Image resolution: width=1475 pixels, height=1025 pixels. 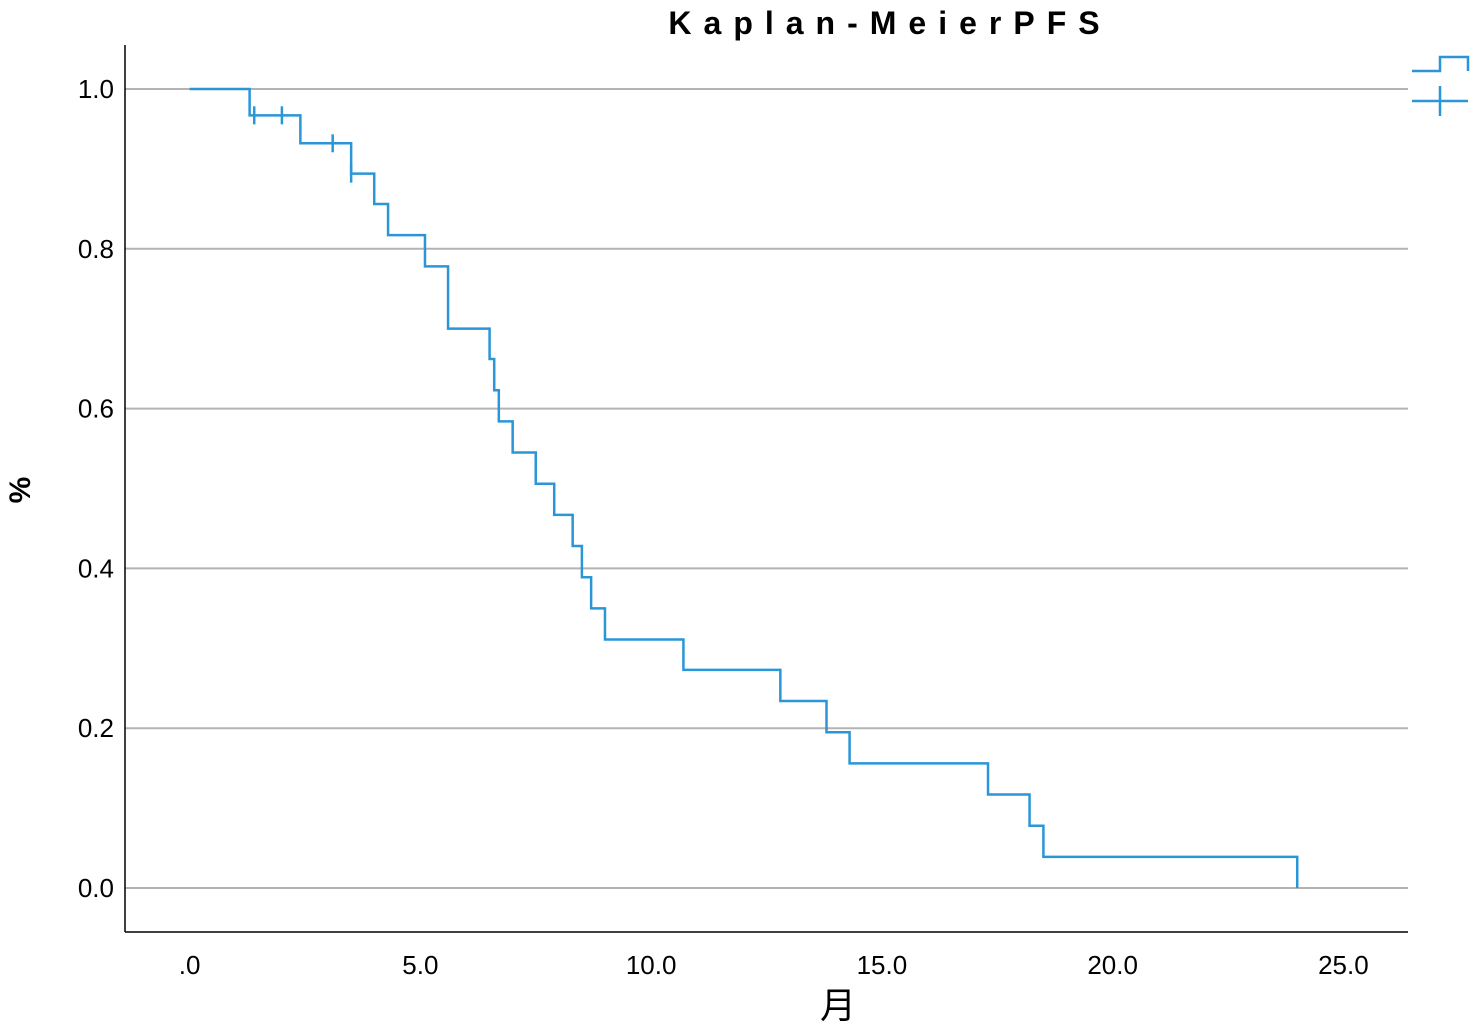 What do you see at coordinates (96, 409) in the screenshot?
I see `y-tick-label: 0.6` at bounding box center [96, 409].